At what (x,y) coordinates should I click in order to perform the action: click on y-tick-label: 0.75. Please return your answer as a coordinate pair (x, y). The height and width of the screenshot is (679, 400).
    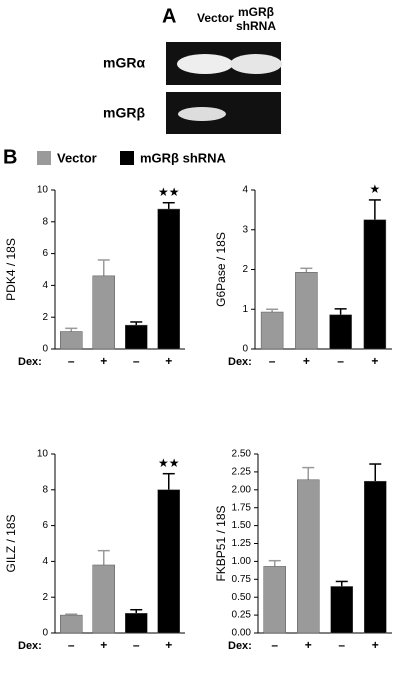
    Looking at the image, I should click on (242, 579).